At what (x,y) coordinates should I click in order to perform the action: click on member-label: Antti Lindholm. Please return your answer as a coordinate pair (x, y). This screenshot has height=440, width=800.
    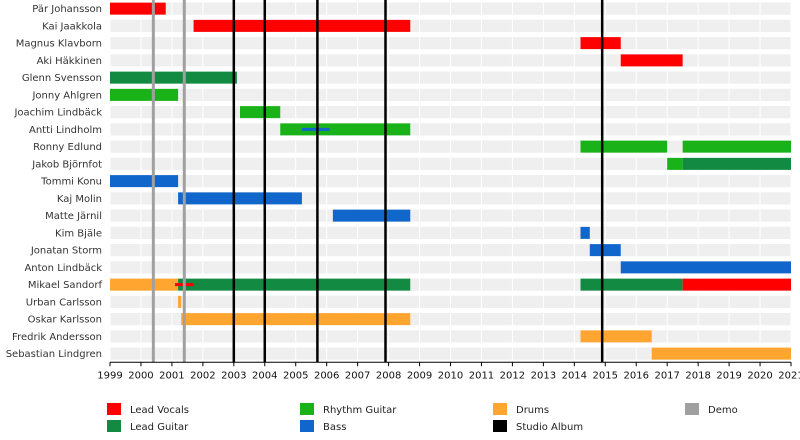
    Looking at the image, I should click on (65, 130).